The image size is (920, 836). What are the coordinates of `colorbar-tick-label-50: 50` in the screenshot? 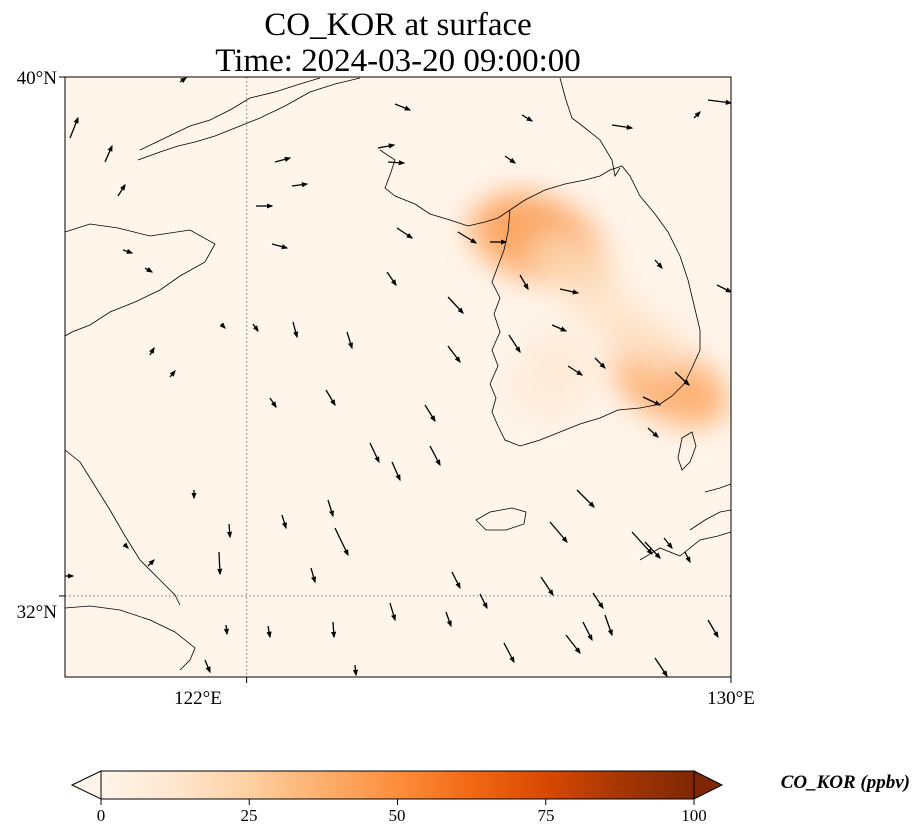 It's located at (397, 815).